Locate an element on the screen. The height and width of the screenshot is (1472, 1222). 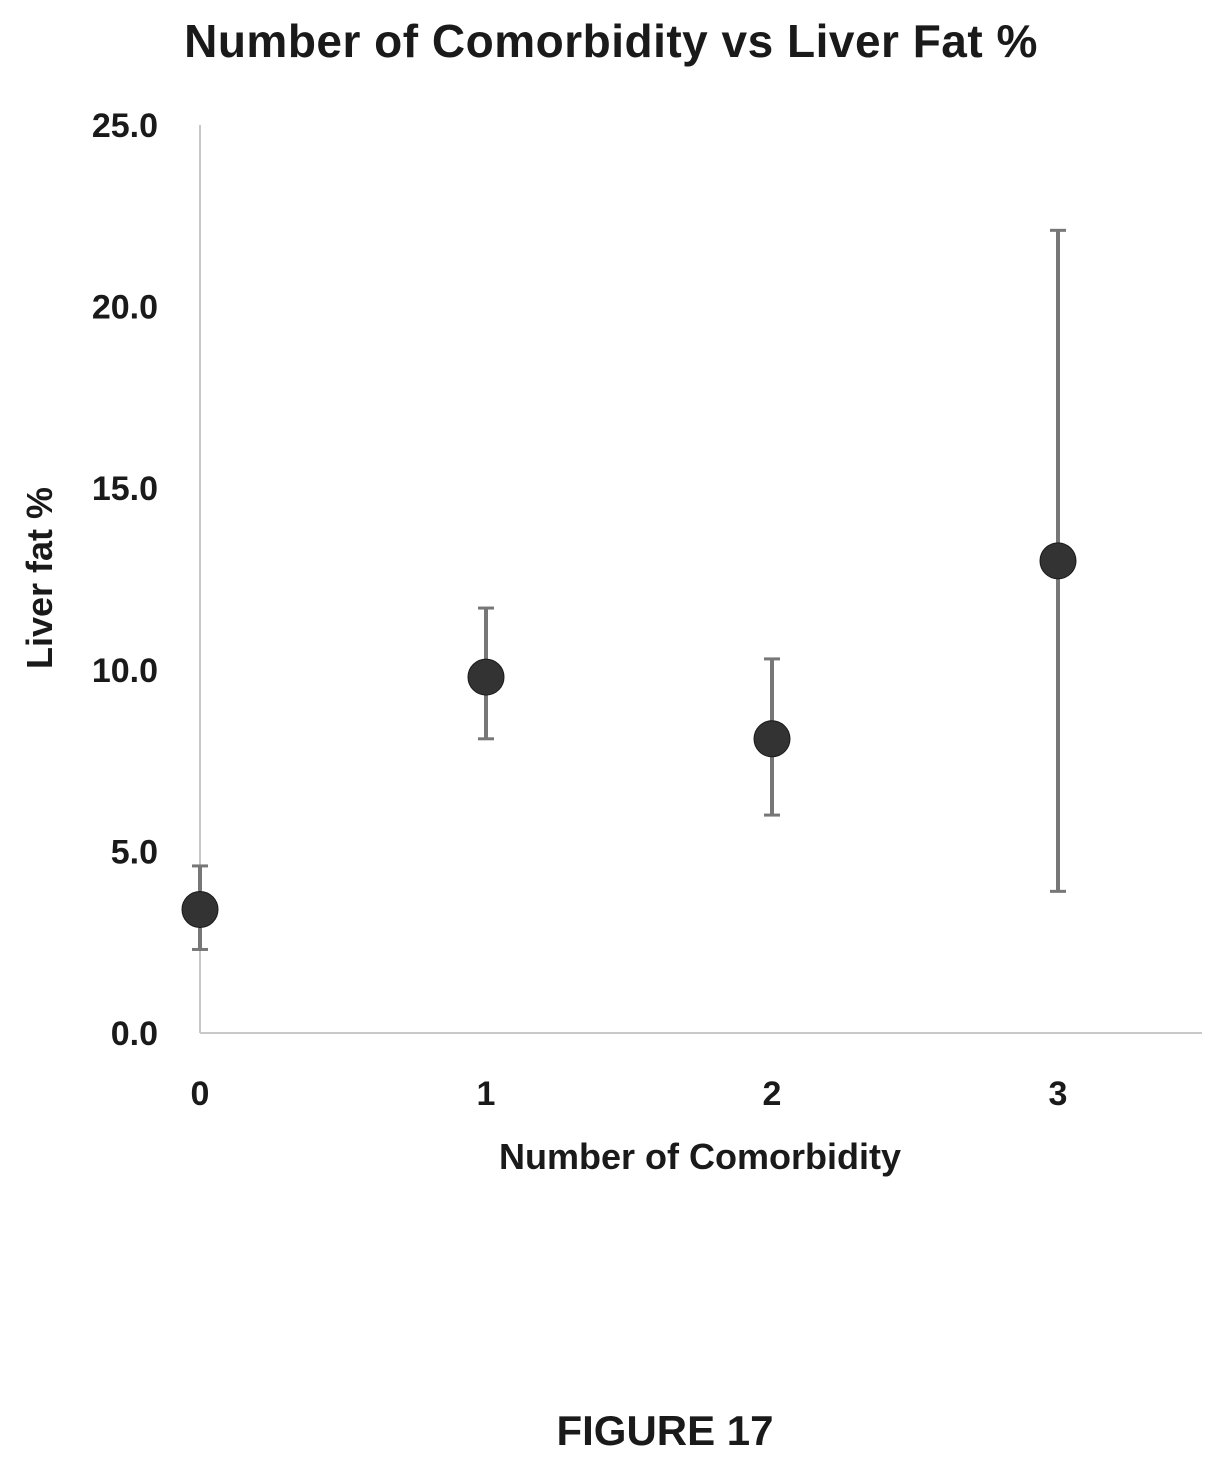
y-tick-label: 15.0 is located at coordinates (125, 489).